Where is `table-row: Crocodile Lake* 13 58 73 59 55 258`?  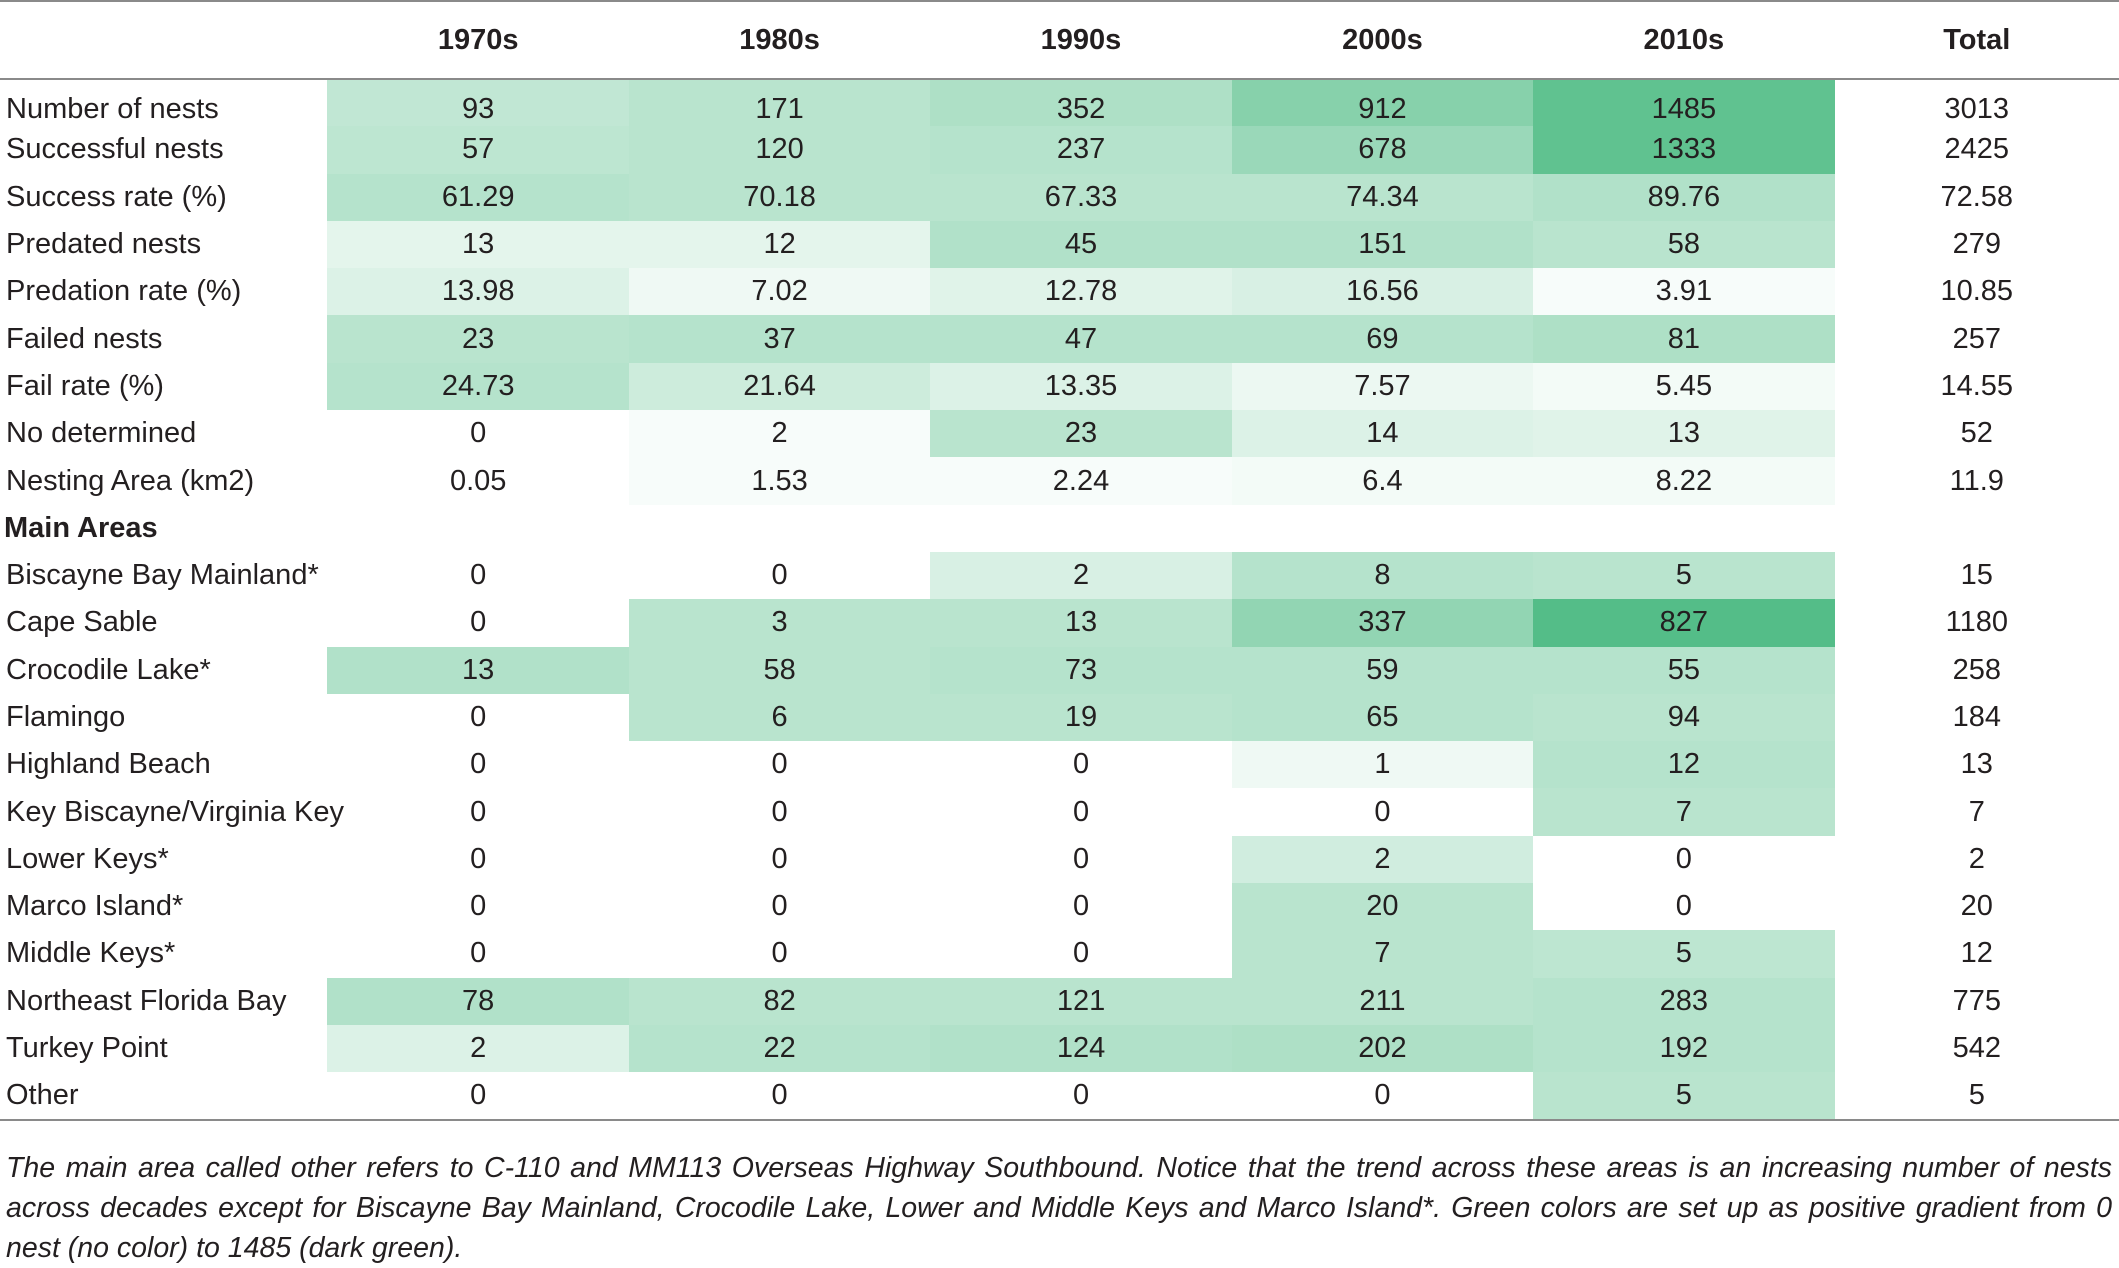 table-row: Crocodile Lake* 13 58 73 59 55 258 is located at coordinates (1059, 670).